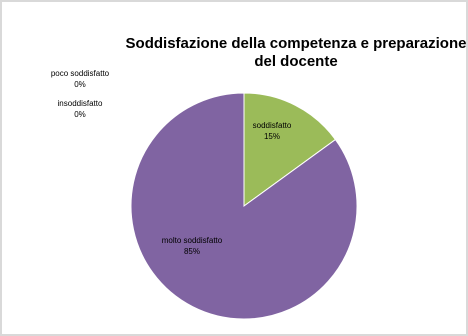 The image size is (468, 336). I want to click on pie-slice-soddisfatto, so click(290, 149).